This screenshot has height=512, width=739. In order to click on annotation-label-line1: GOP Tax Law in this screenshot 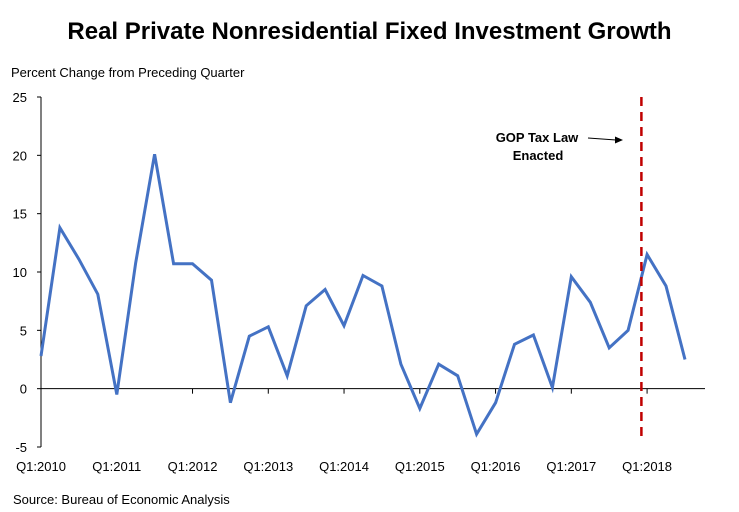, I will do `click(537, 137)`.